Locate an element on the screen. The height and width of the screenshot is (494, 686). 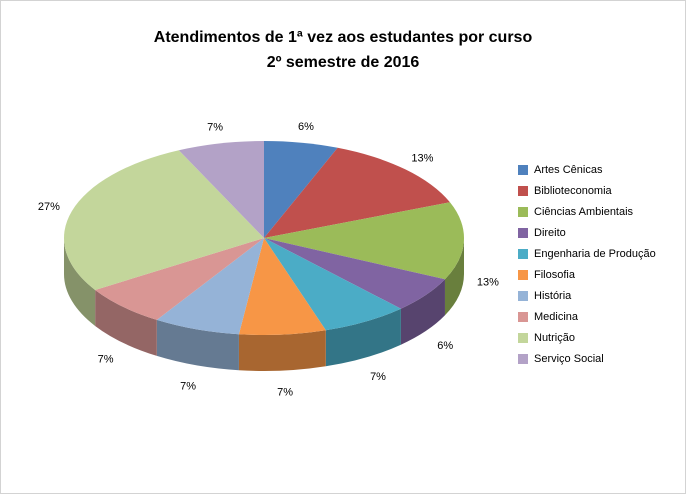
legend-item: Biblioteconomia is located at coordinates (587, 190).